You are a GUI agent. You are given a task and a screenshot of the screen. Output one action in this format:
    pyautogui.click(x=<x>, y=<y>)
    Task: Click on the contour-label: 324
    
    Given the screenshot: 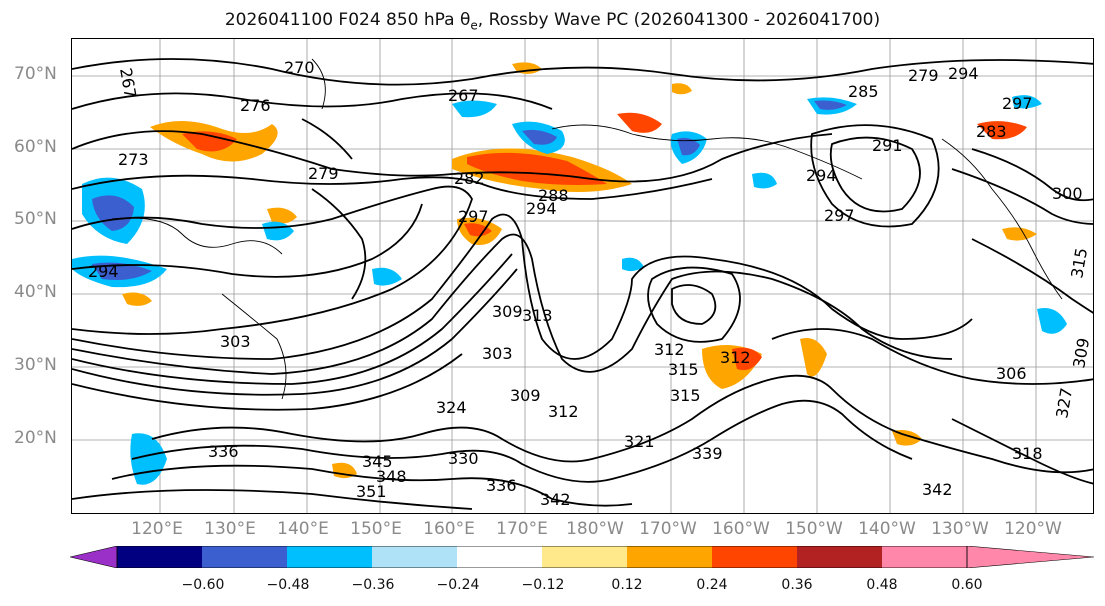 What is the action you would take?
    pyautogui.click(x=451, y=407)
    